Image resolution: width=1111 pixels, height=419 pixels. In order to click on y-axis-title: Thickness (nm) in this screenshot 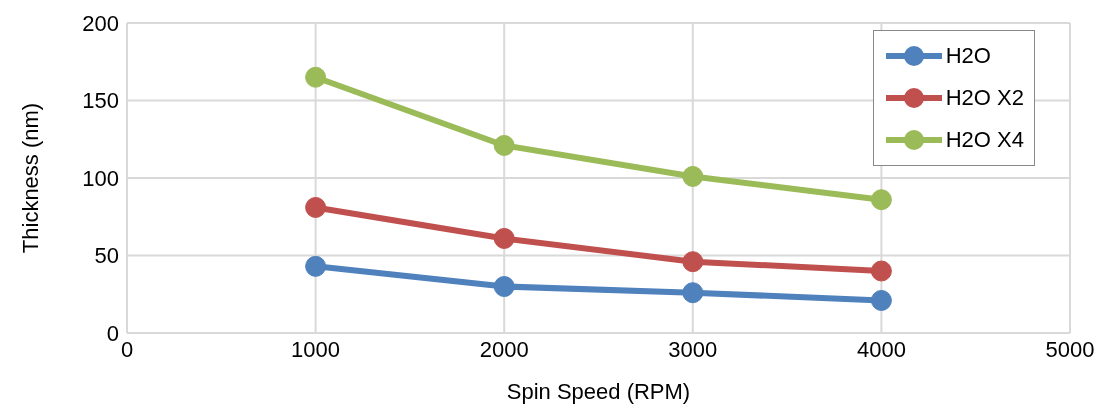, I will do `click(30, 178)`.